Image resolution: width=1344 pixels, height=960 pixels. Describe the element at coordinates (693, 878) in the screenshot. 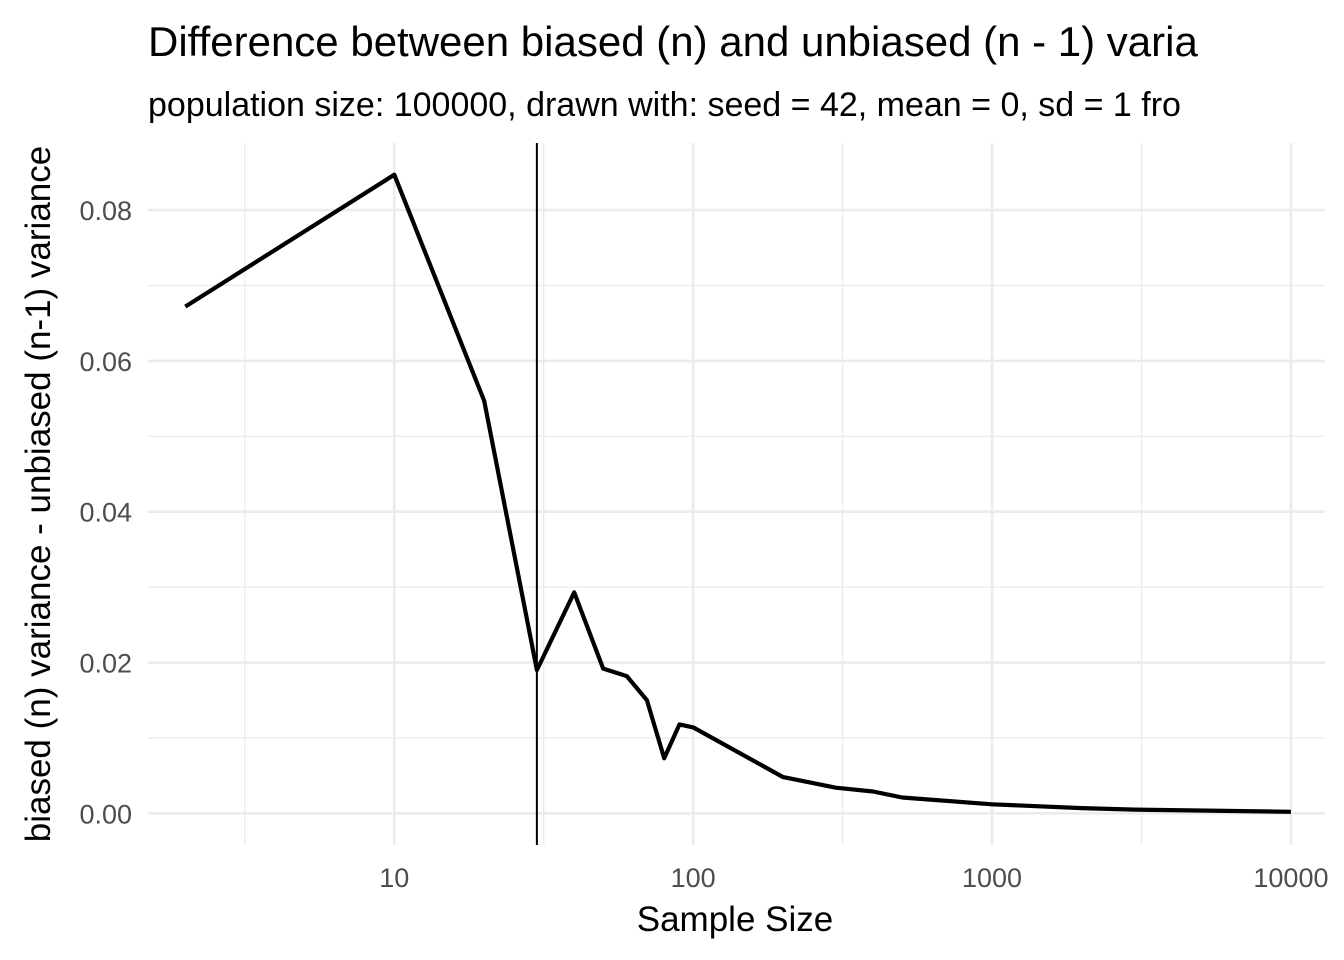

I see `x-tick-label: 100` at that location.